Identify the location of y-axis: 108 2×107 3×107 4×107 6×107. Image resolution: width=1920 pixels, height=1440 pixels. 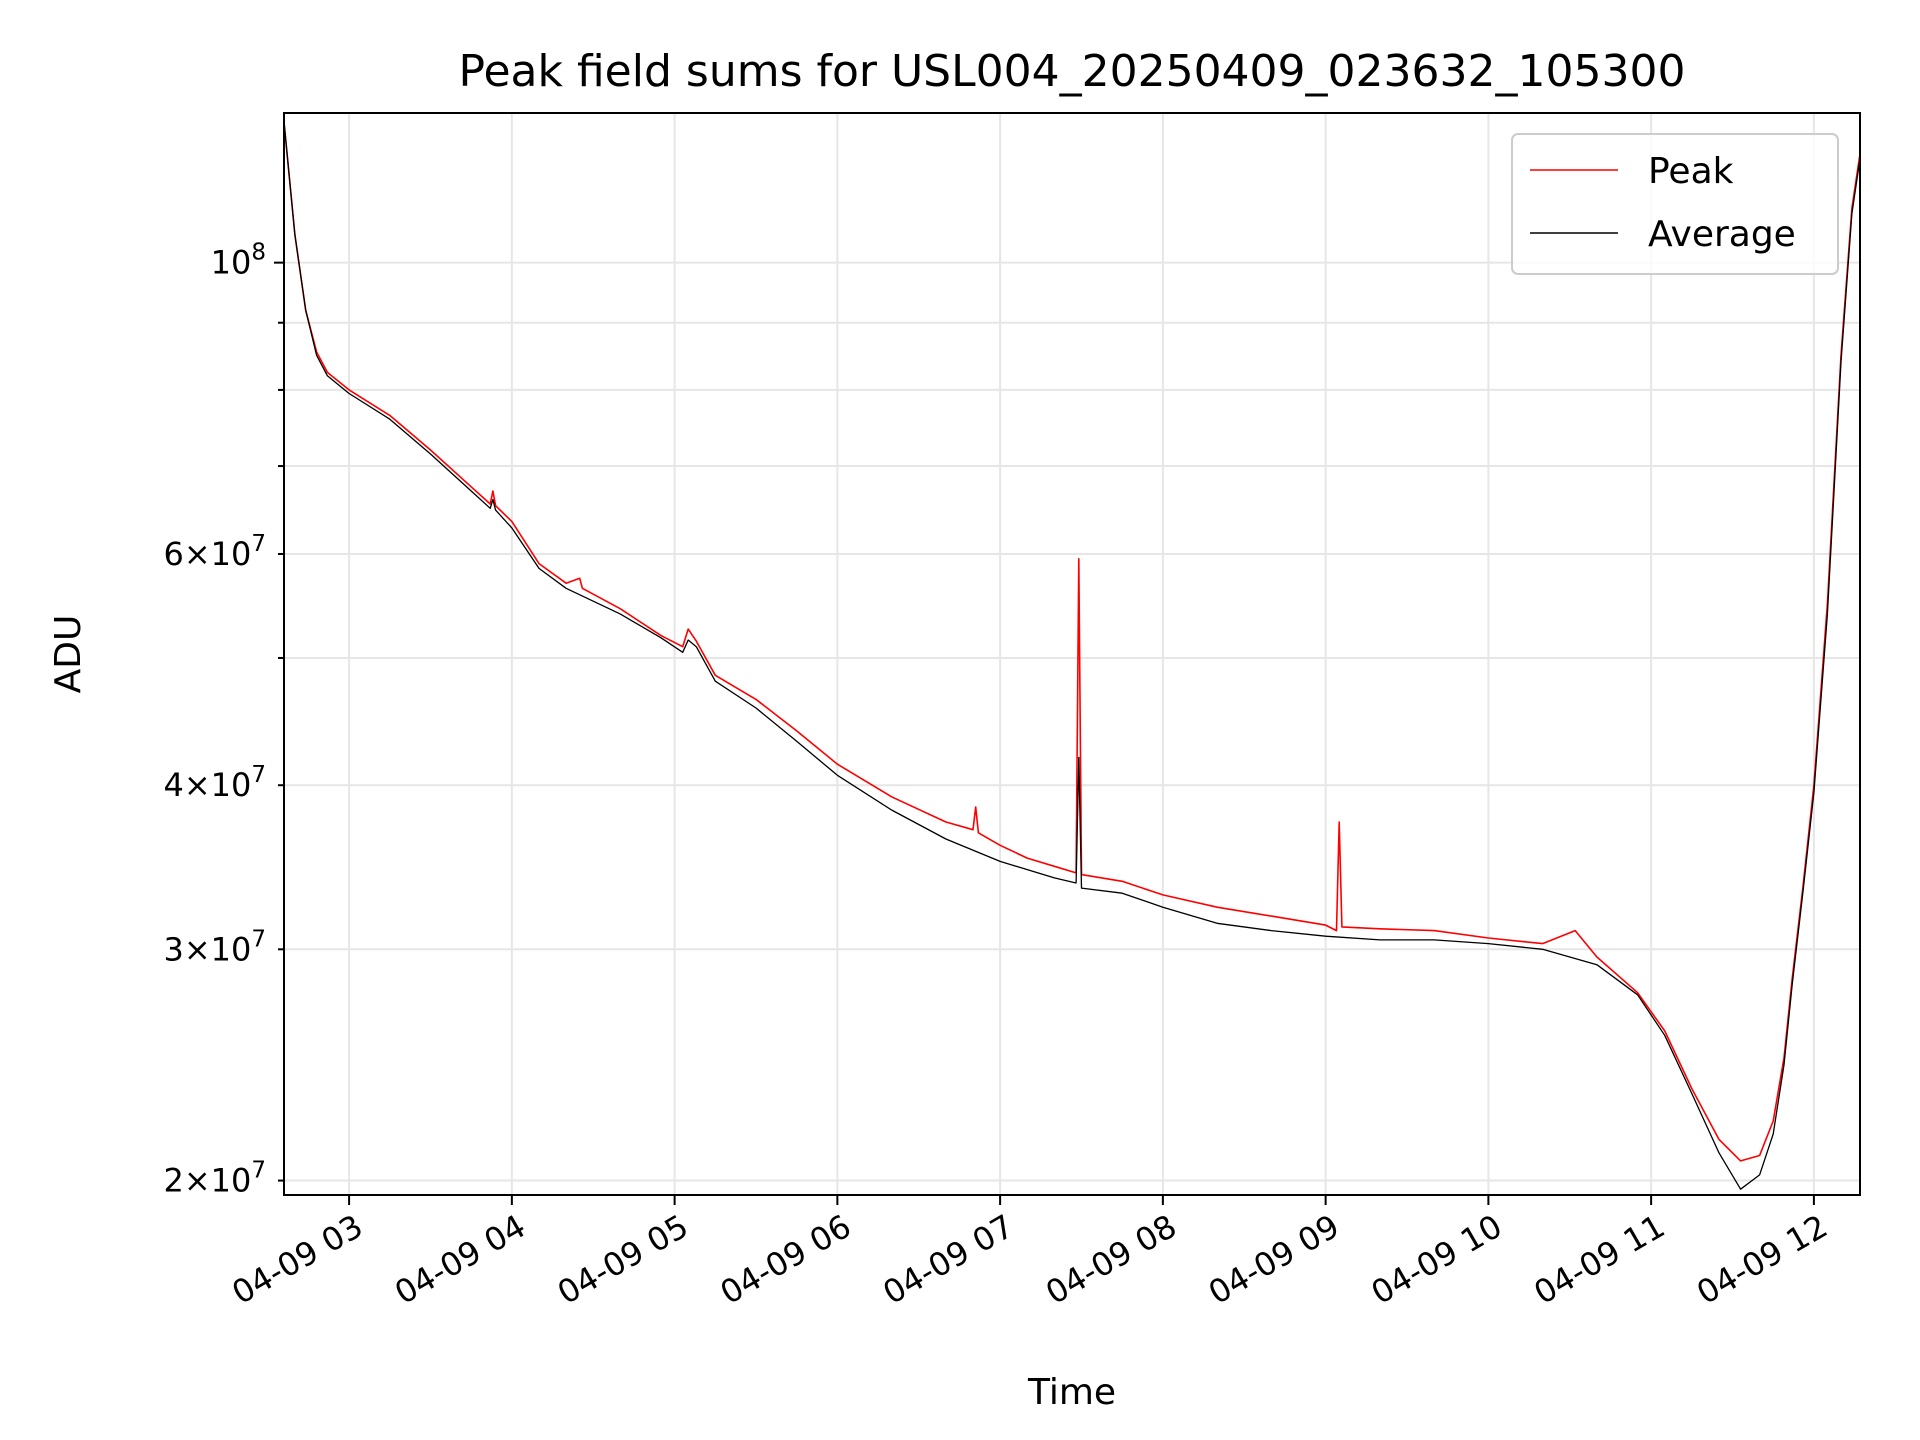
(223, 720).